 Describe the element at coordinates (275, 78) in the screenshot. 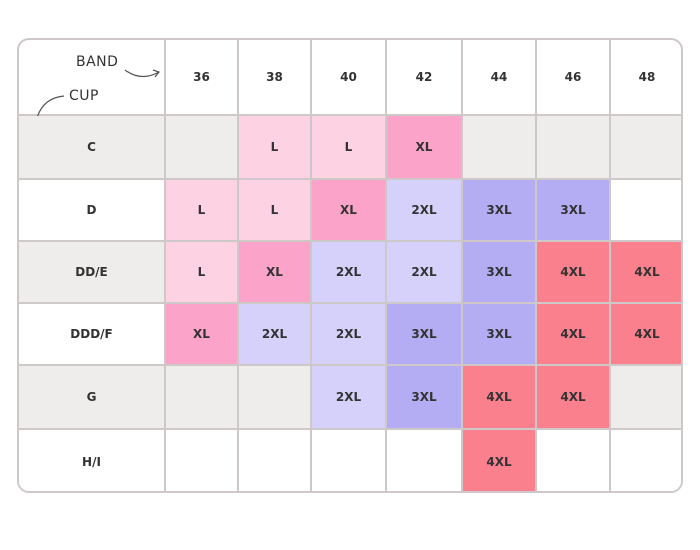

I see `column-header: 38` at that location.